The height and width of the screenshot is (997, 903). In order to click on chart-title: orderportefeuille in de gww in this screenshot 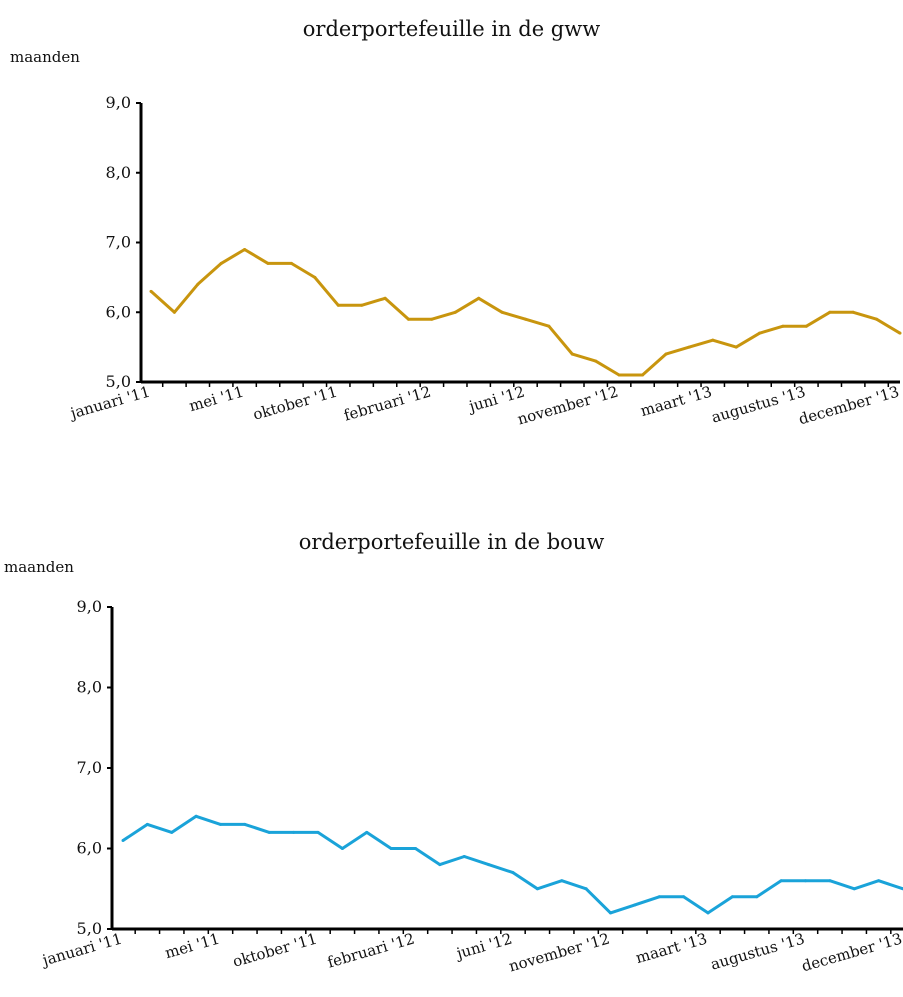, I will do `click(451, 29)`.